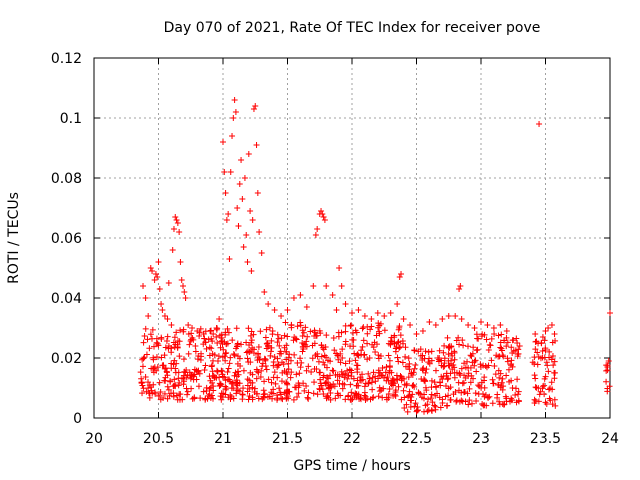 Image resolution: width=640 pixels, height=480 pixels. What do you see at coordinates (545, 439) in the screenshot?
I see `x-tick-label: 23.5` at bounding box center [545, 439].